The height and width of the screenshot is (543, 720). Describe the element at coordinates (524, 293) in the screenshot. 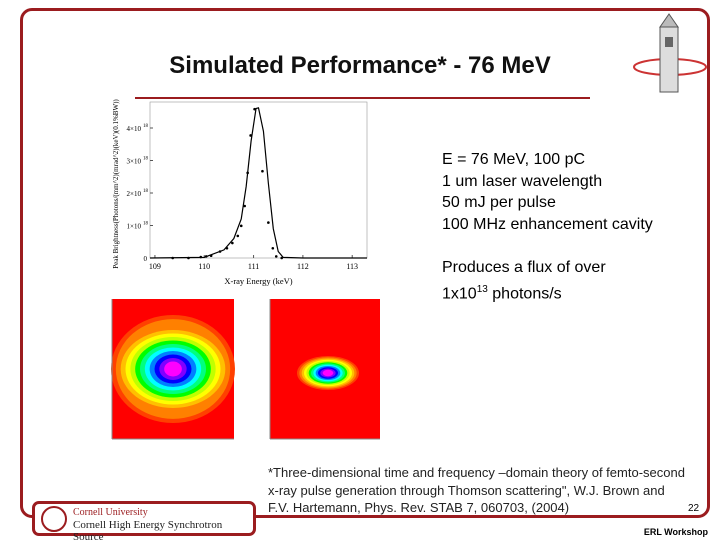

I see `flux-suffix: photons/s` at that location.